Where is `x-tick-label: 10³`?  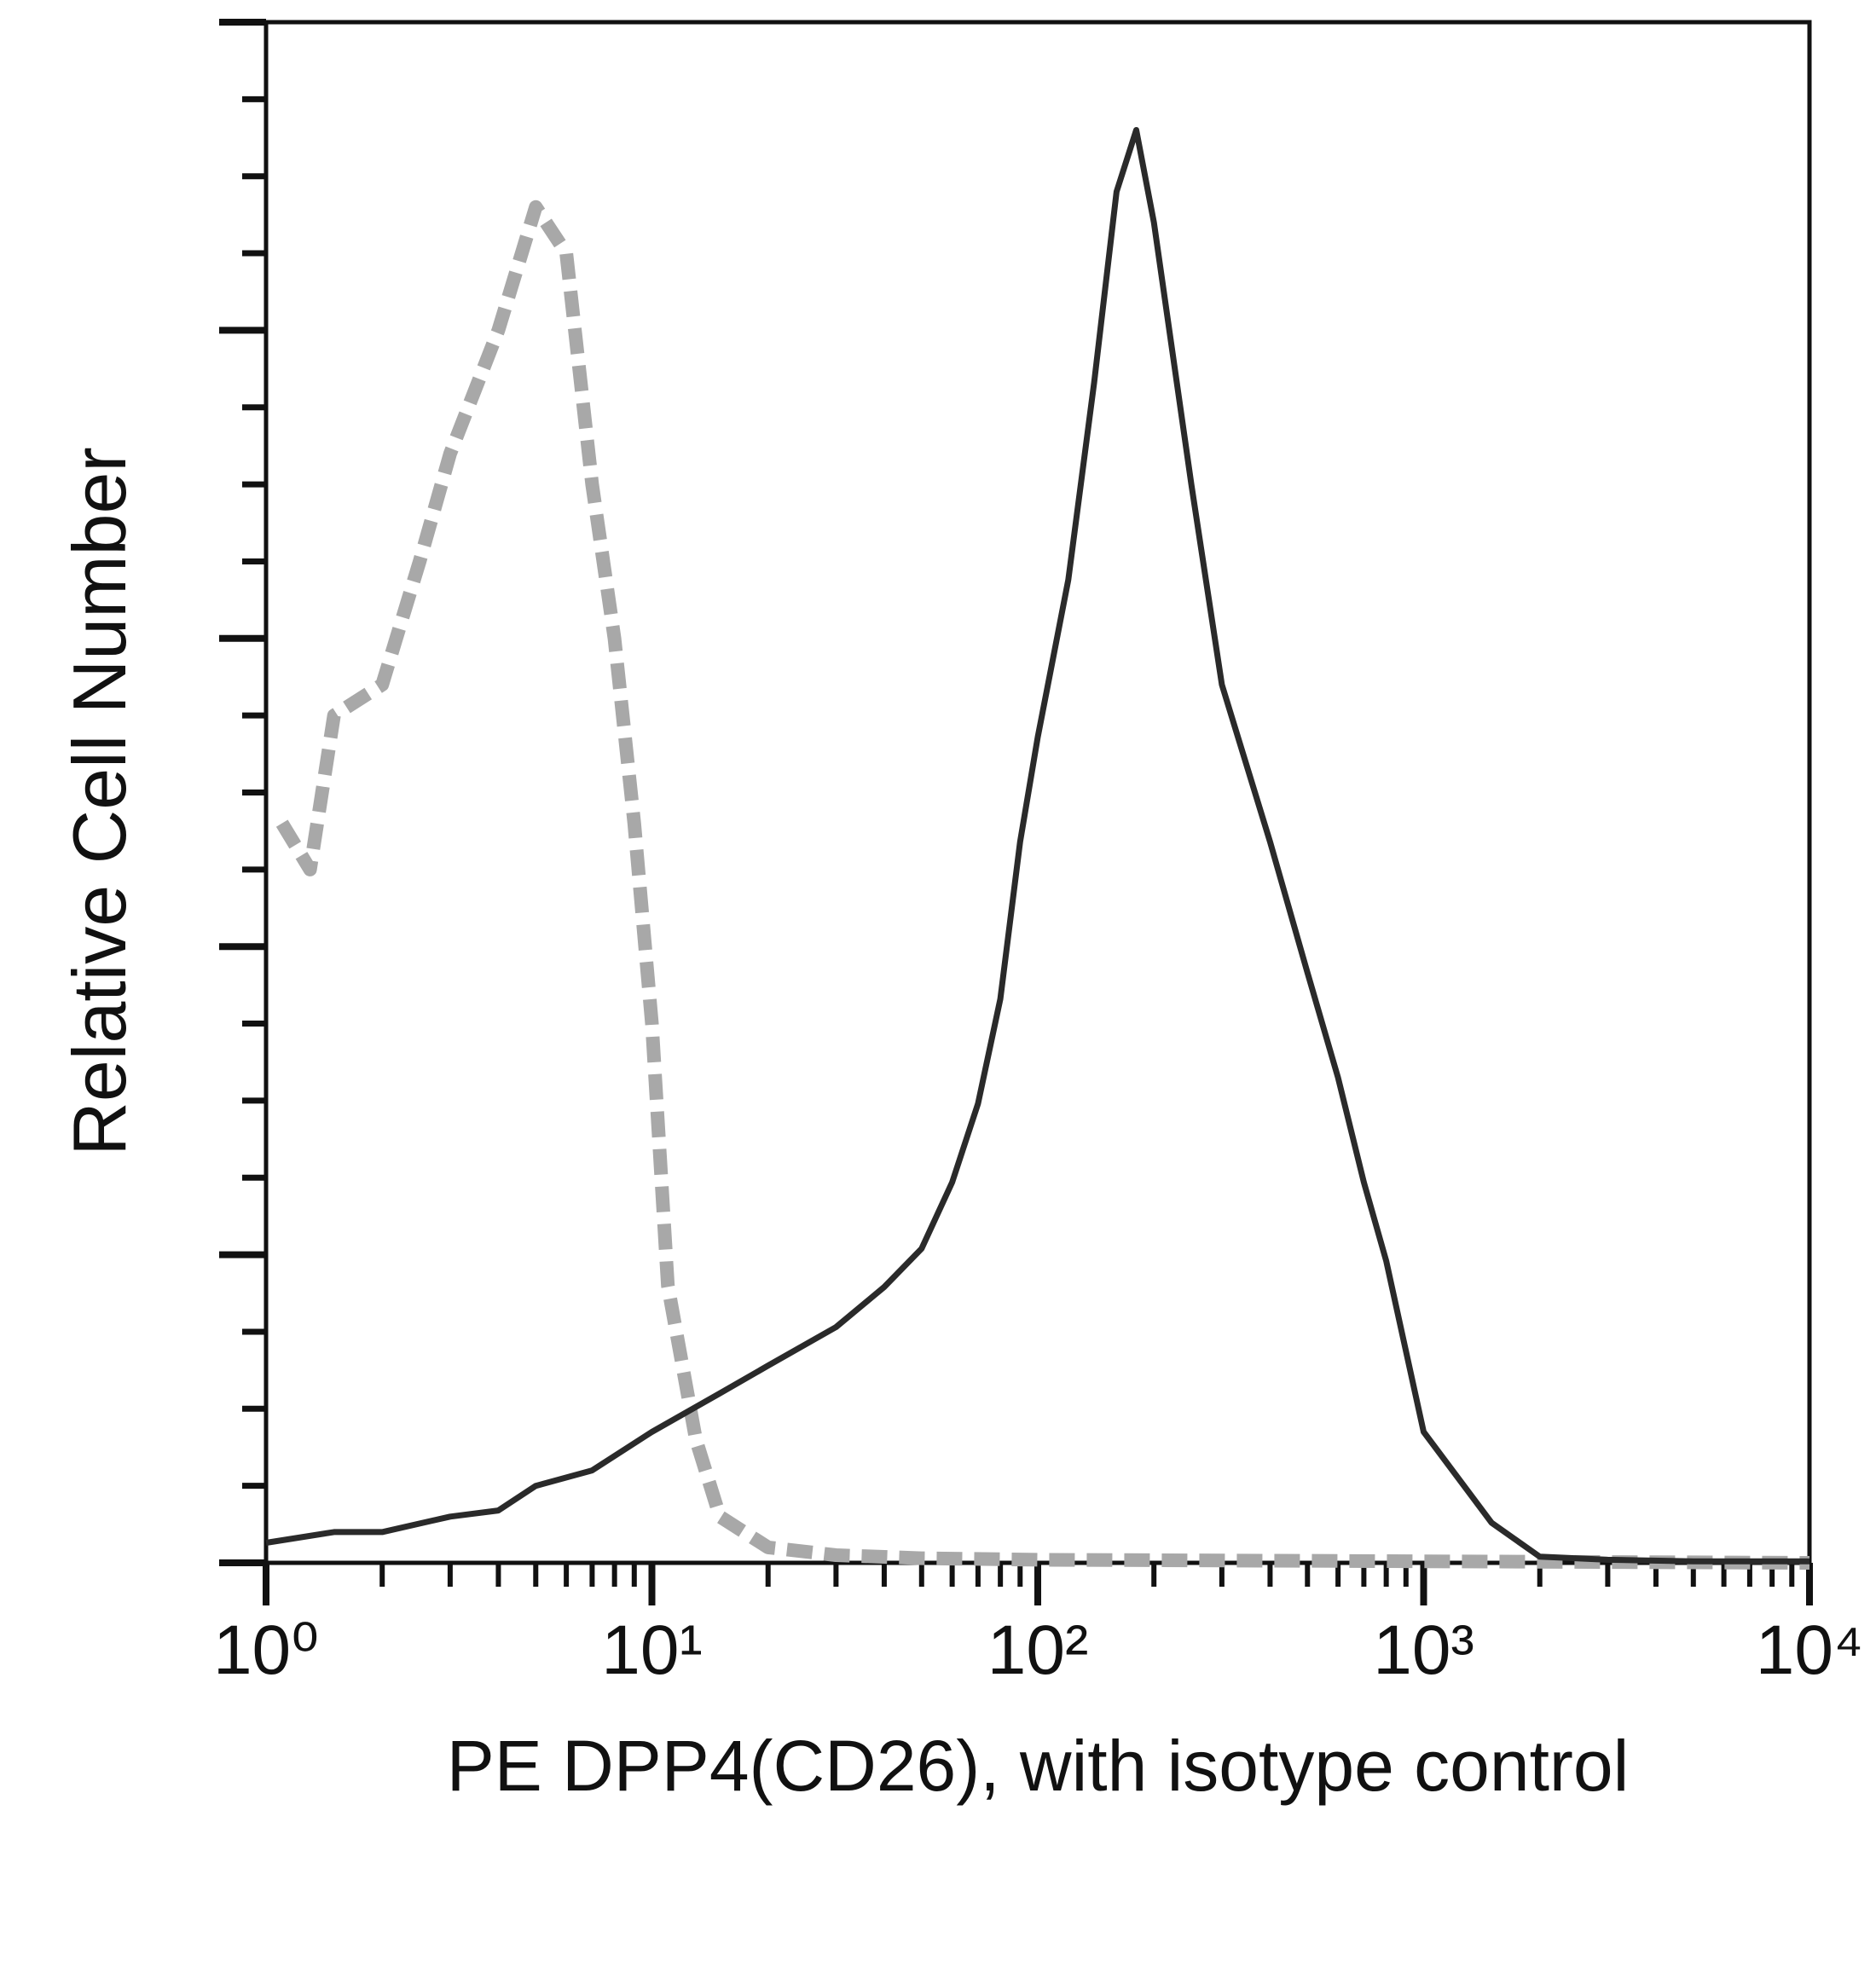
x-tick-label: 10³ is located at coordinates (1424, 1650).